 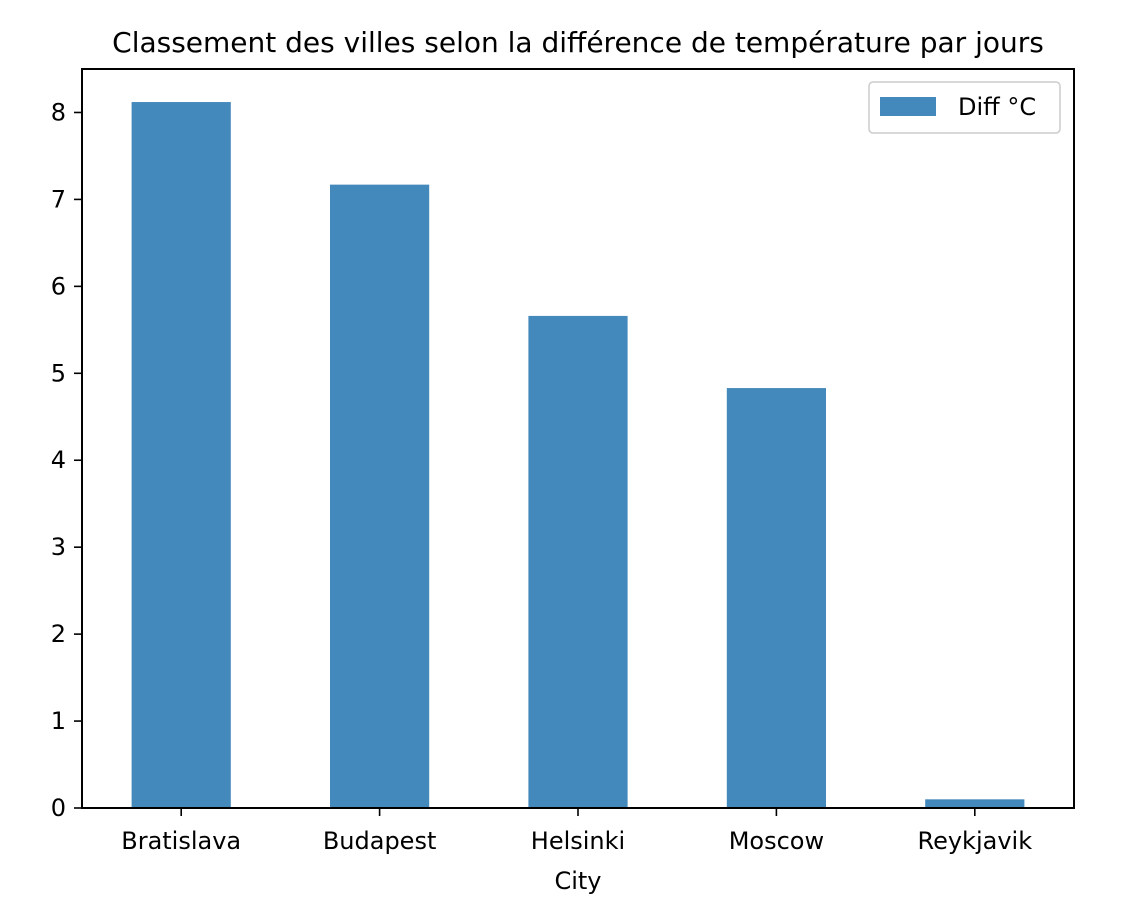 I want to click on y-tick-label: 5, so click(x=58, y=373).